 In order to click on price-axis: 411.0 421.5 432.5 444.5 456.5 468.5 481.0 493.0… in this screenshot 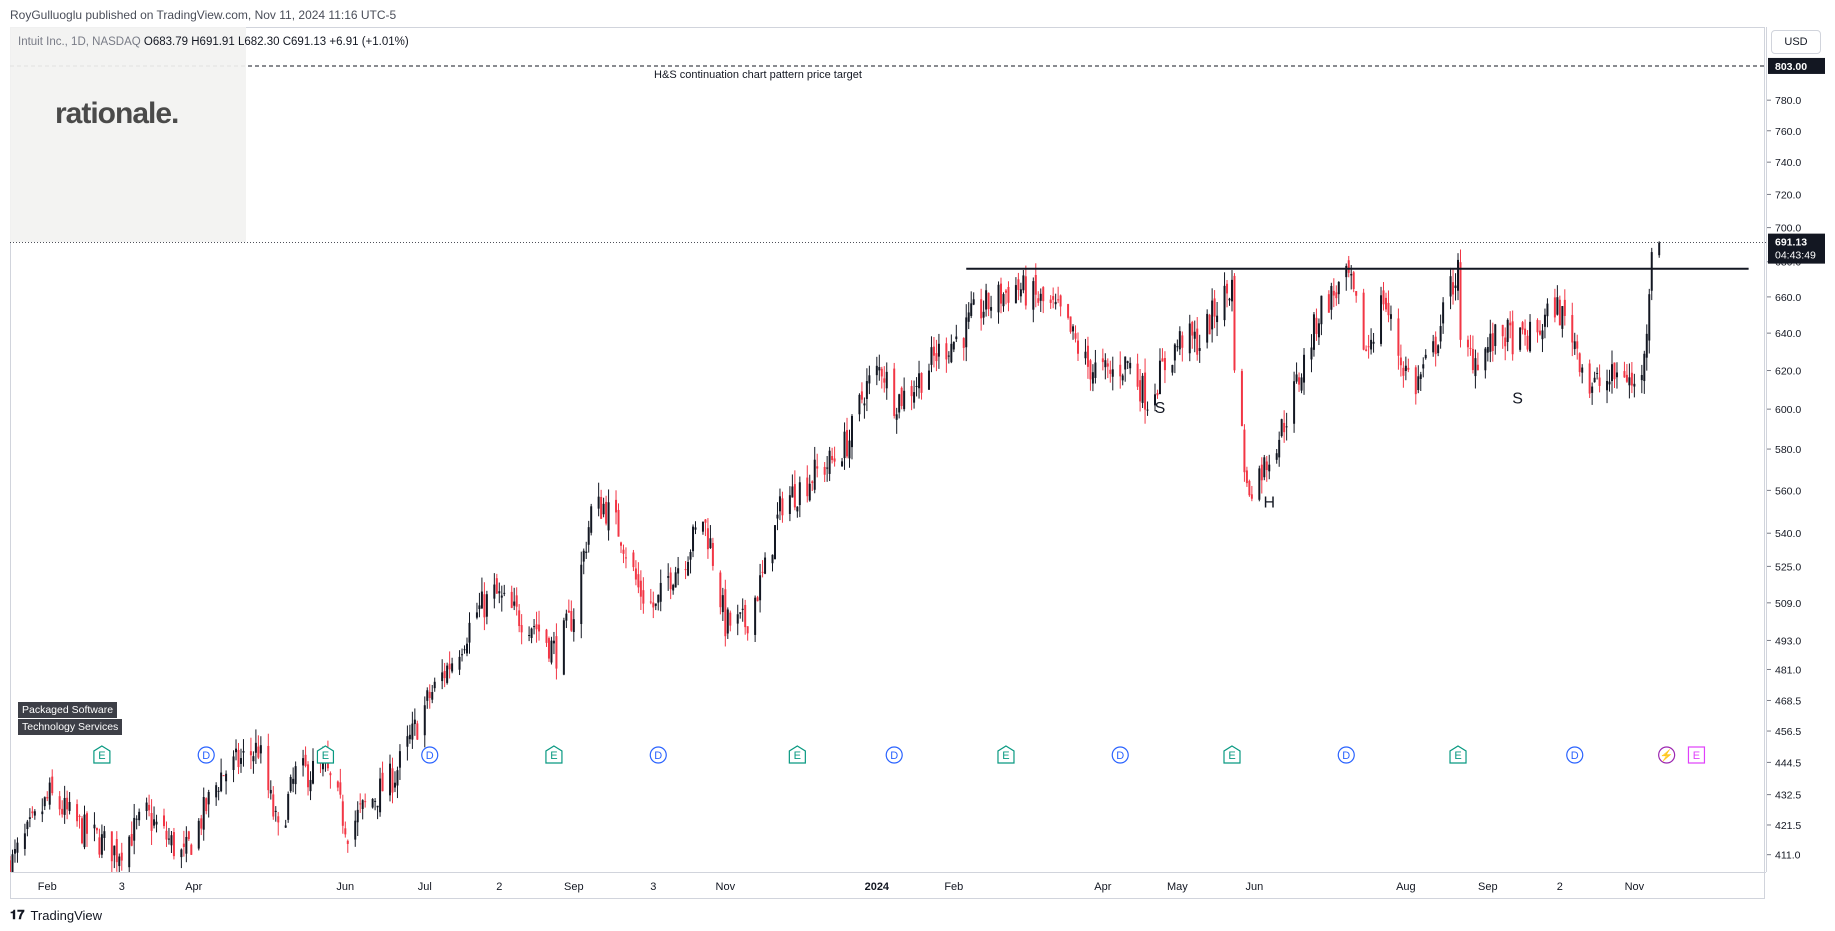, I will do `click(1796, 449)`.